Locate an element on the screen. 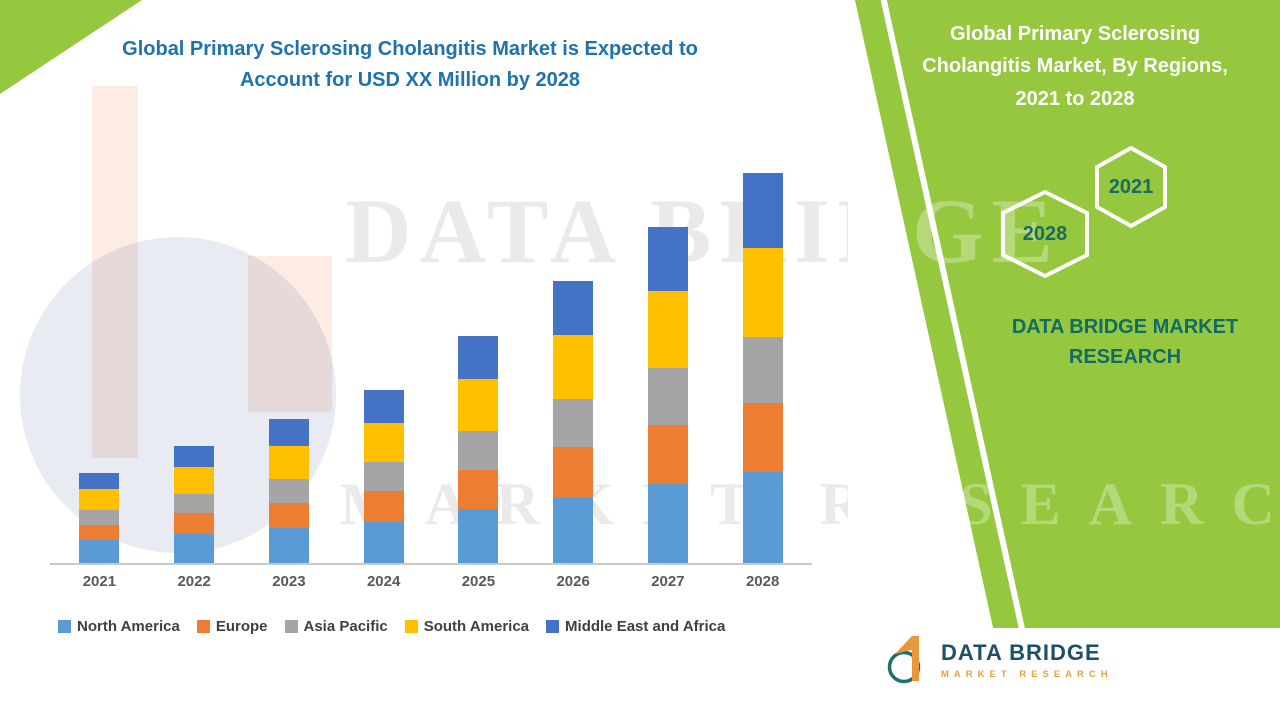 The width and height of the screenshot is (1280, 720). watermark-logo-stem is located at coordinates (115, 272).